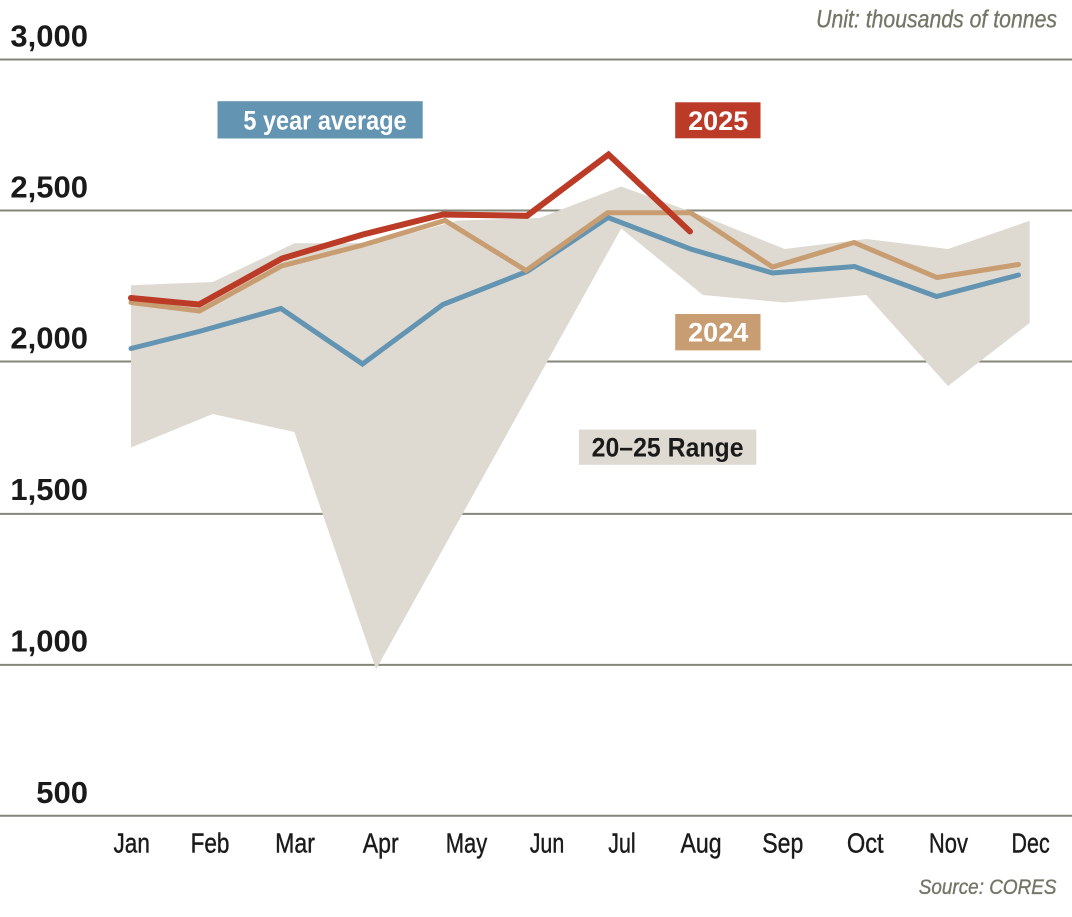  What do you see at coordinates (132, 844) in the screenshot?
I see `svg-text: Jan` at bounding box center [132, 844].